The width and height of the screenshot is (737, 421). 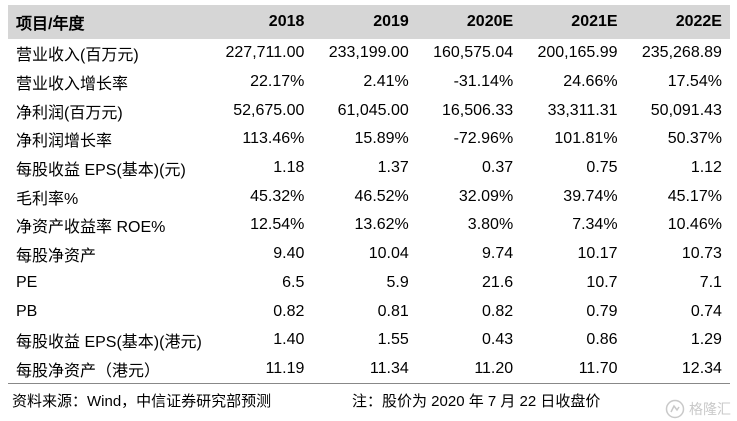 I want to click on row-label: 毛利率%, so click(x=47, y=199).